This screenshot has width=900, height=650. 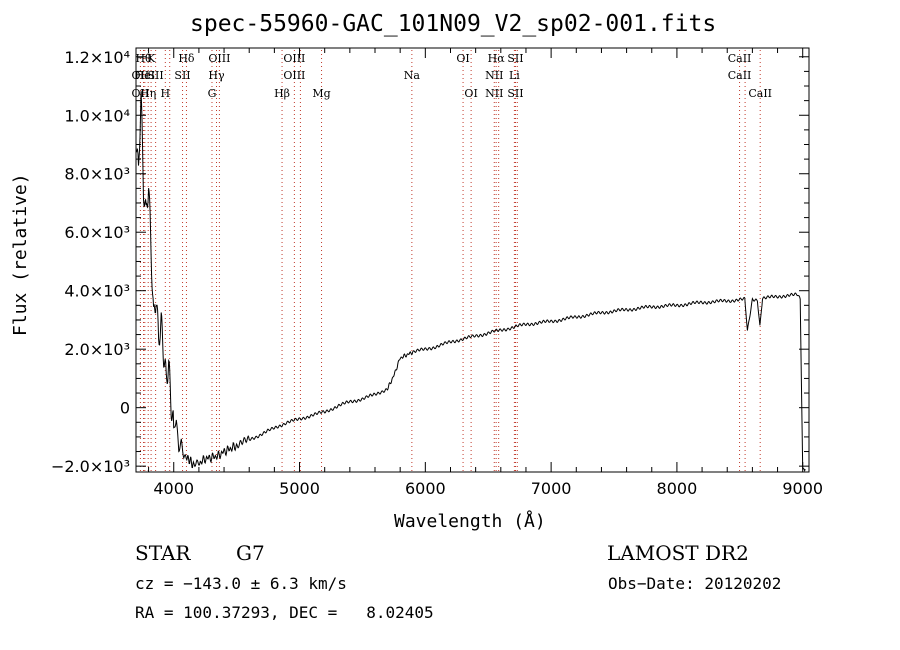 I want to click on survey-name: LAMOST DR2, so click(x=678, y=553).